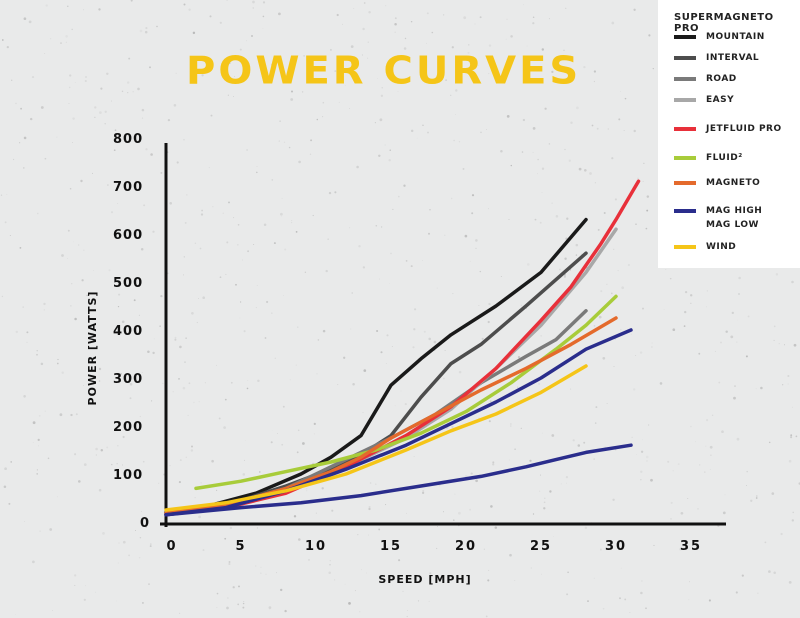 The image size is (800, 618). I want to click on legend-label: MAG LOW, so click(732, 225).